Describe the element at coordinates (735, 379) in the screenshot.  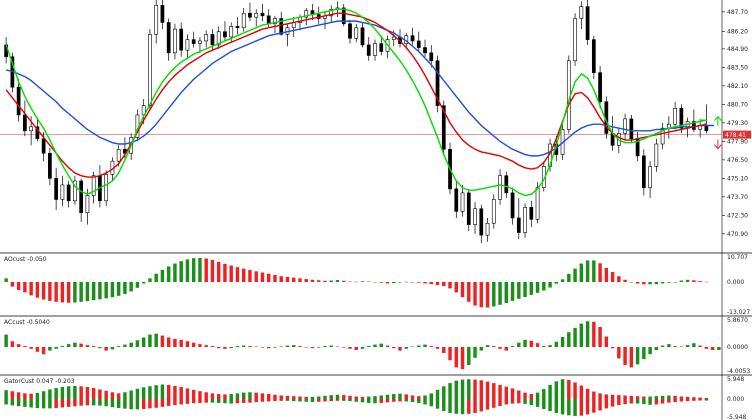
I see `indicator-y-tick-label: 5.948` at that location.